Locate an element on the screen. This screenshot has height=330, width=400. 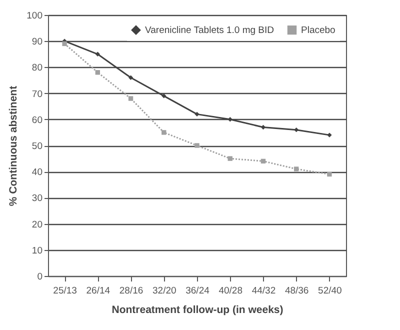
y-tick-label: 20 is located at coordinates (37, 224).